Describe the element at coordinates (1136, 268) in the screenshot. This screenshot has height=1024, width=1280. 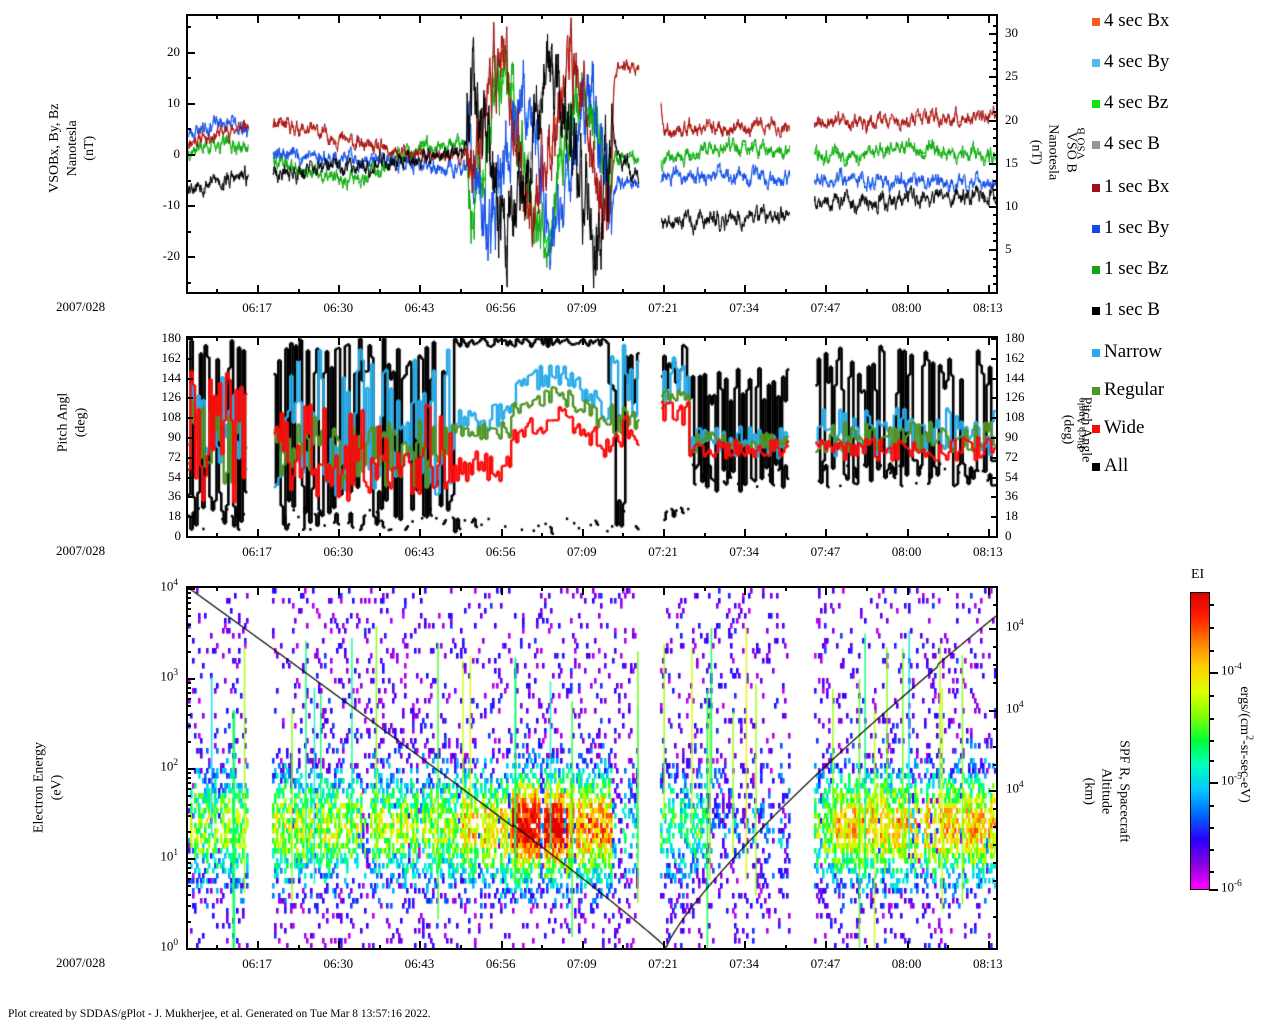
I see `legend-label: 1 sec Bz` at that location.